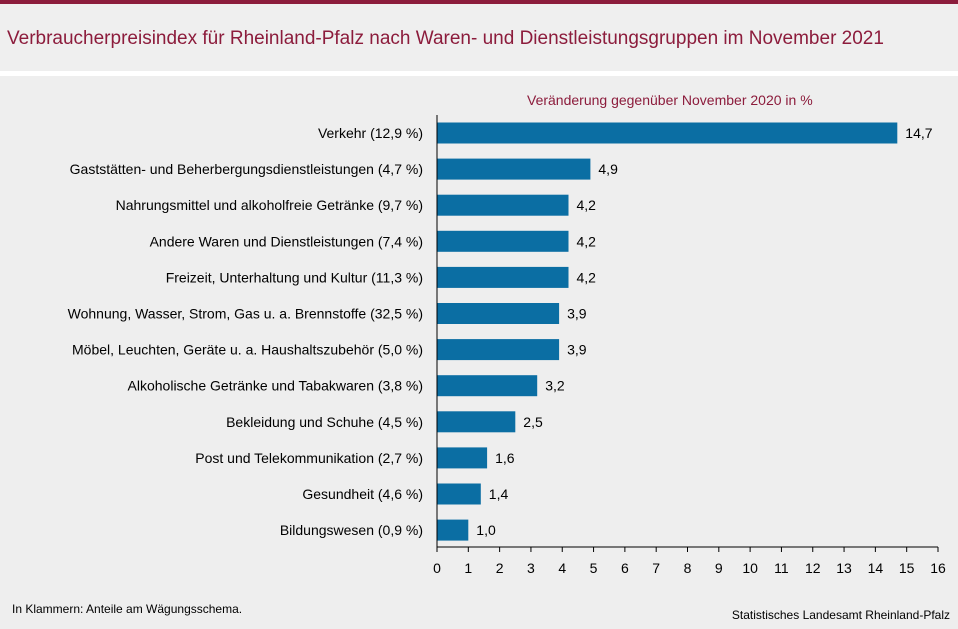  Describe the element at coordinates (362, 494) in the screenshot. I see `category-label: Gesundheit (4,6 %)` at that location.